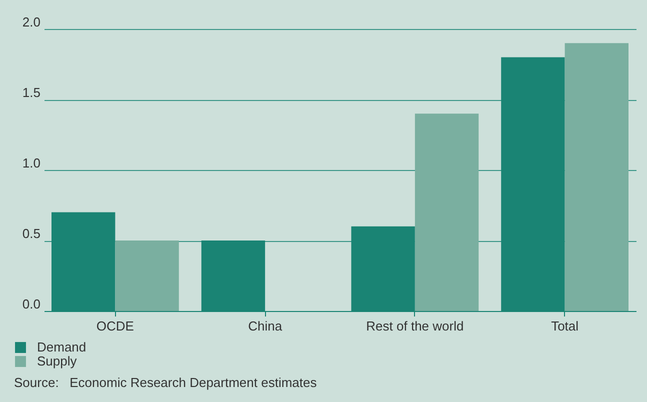 The image size is (647, 402). Describe the element at coordinates (31, 233) in the screenshot. I see `y-tick-label: 0.5` at that location.